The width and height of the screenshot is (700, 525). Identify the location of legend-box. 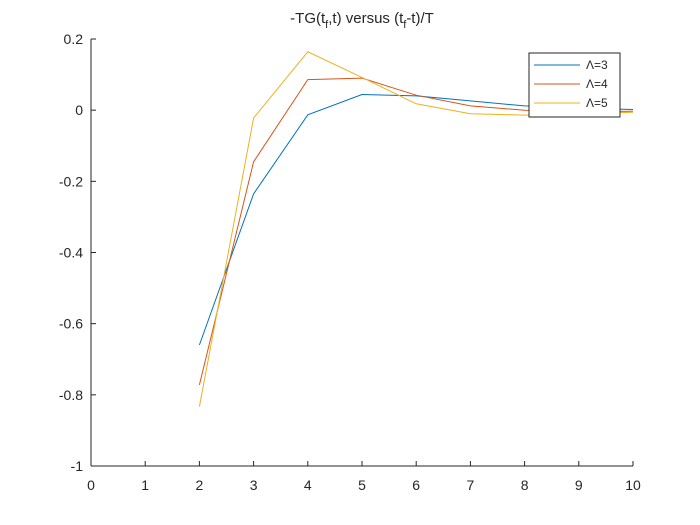
(574, 85).